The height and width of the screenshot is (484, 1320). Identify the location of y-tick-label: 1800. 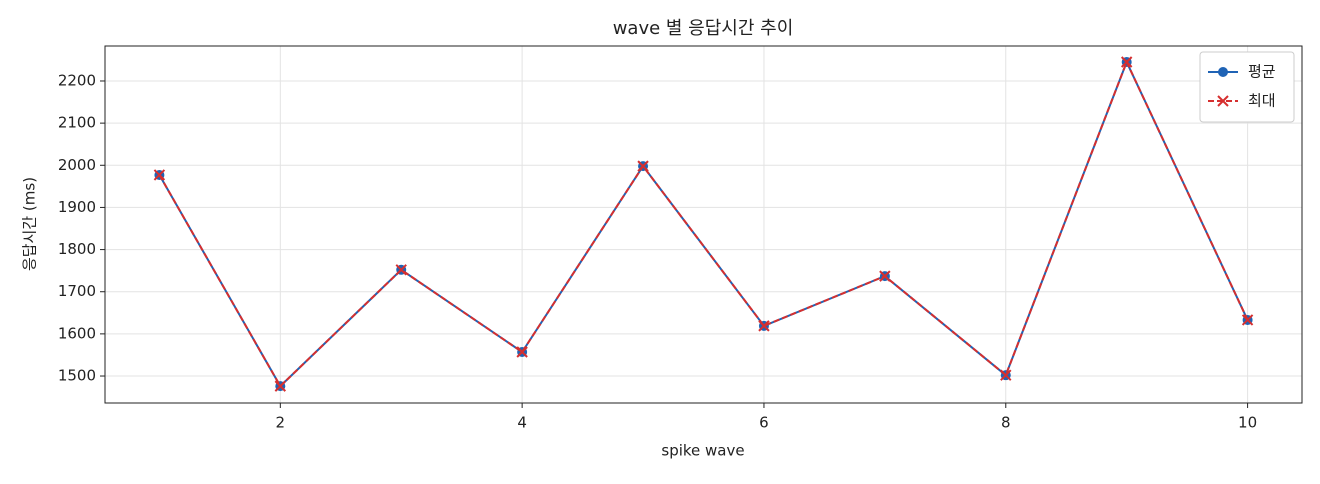
(77, 249).